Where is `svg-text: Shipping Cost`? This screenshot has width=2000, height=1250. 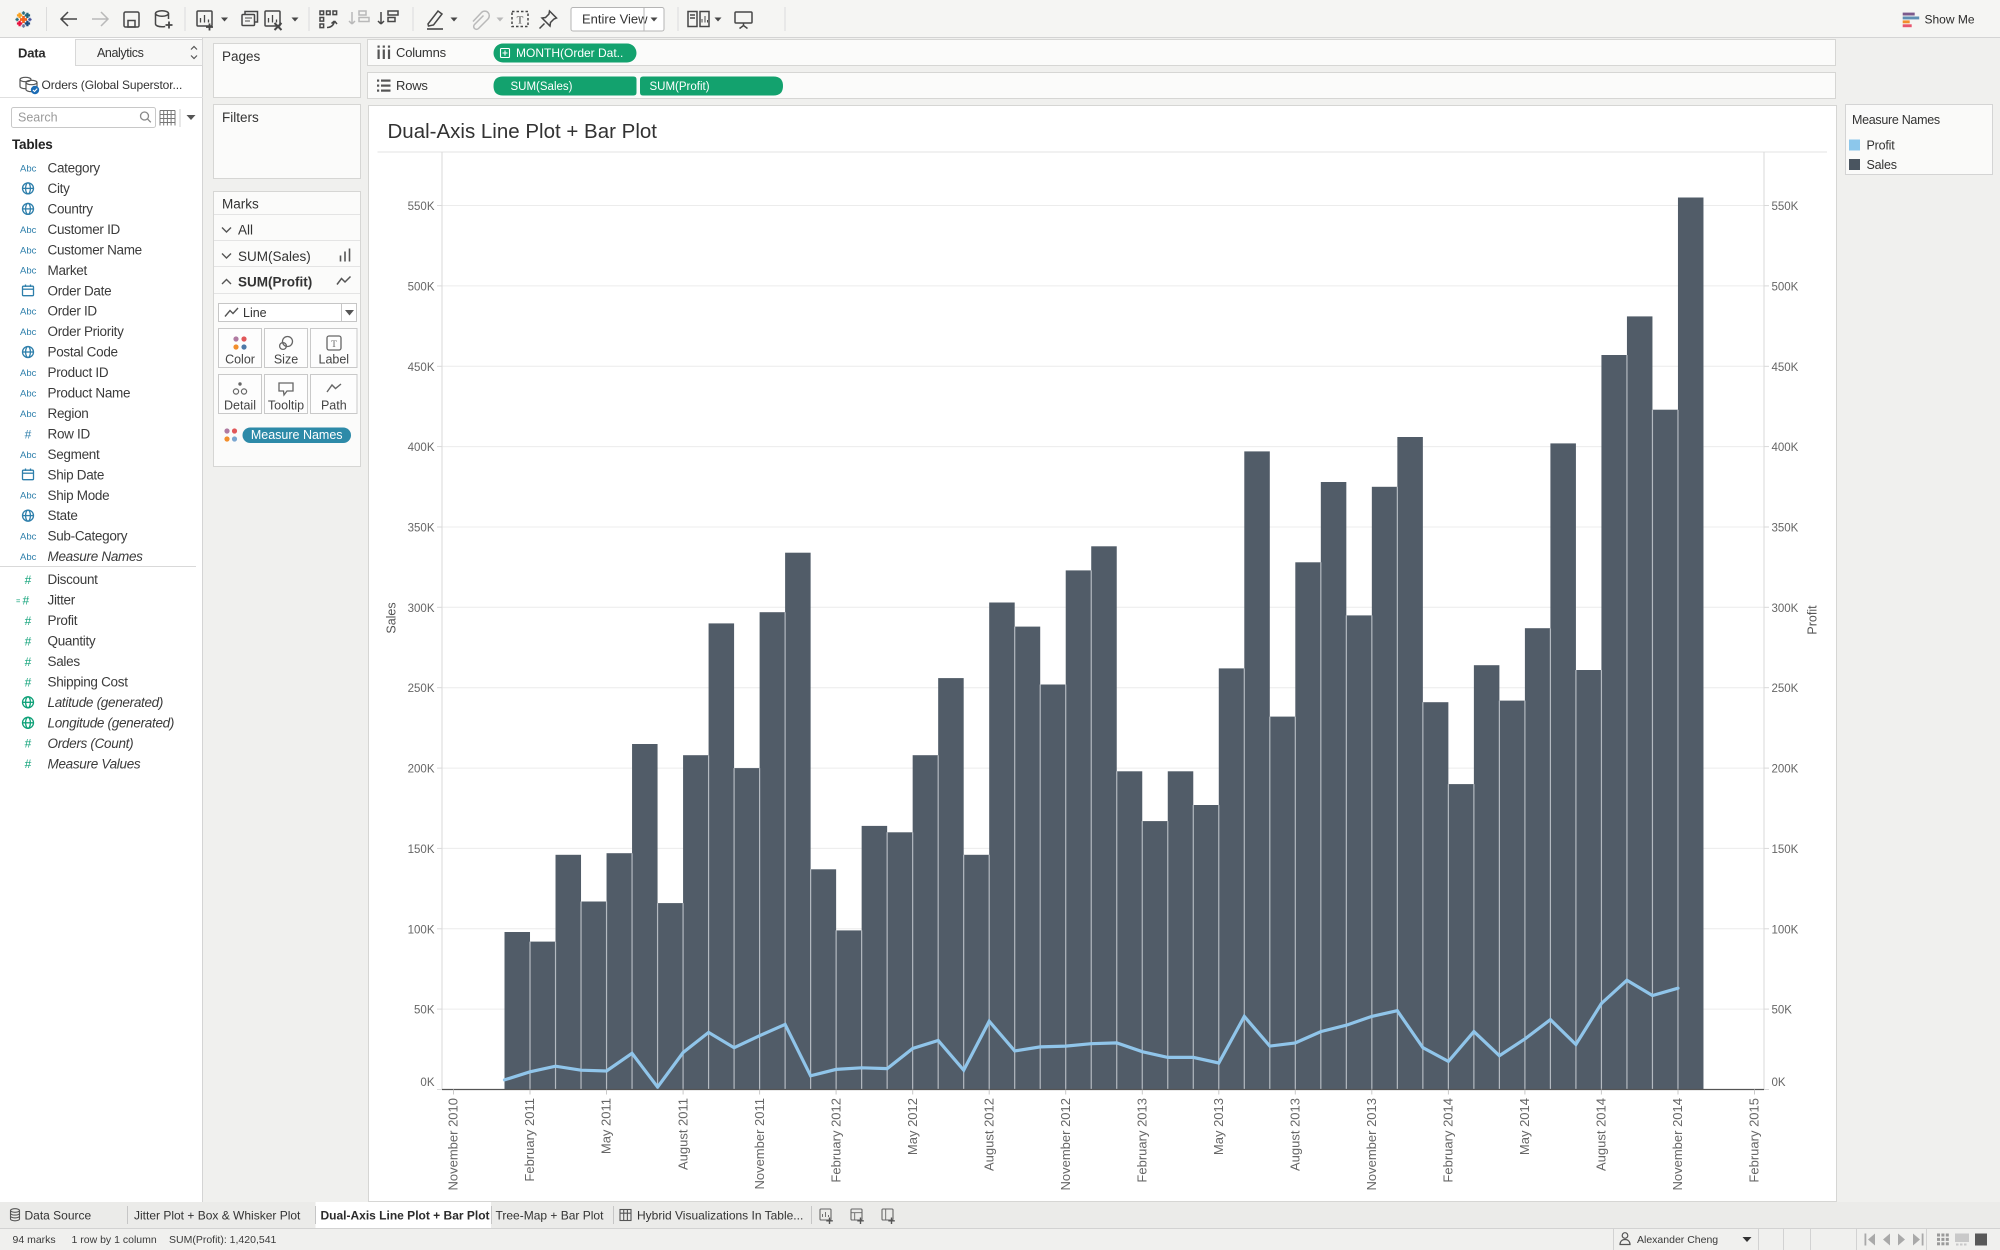
svg-text: Shipping Cost is located at coordinates (88, 682).